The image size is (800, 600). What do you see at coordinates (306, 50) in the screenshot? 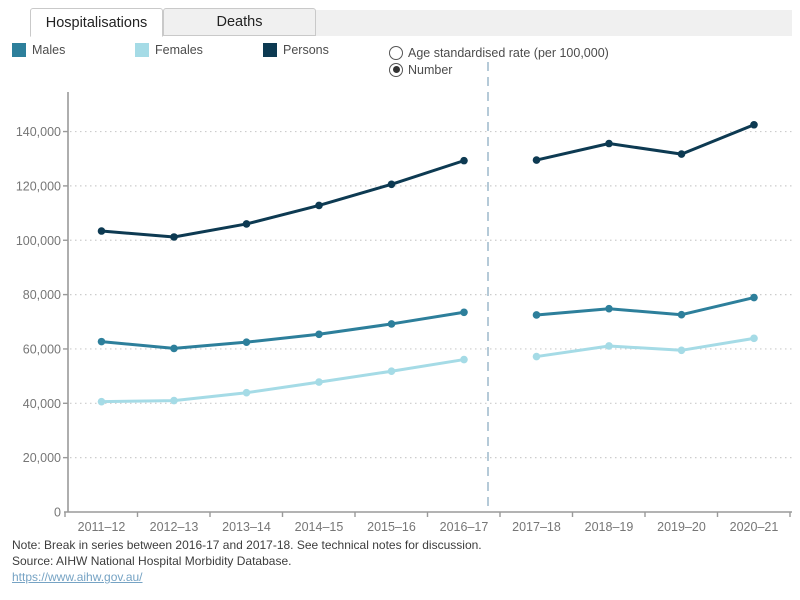
I see `legend-label: Persons` at bounding box center [306, 50].